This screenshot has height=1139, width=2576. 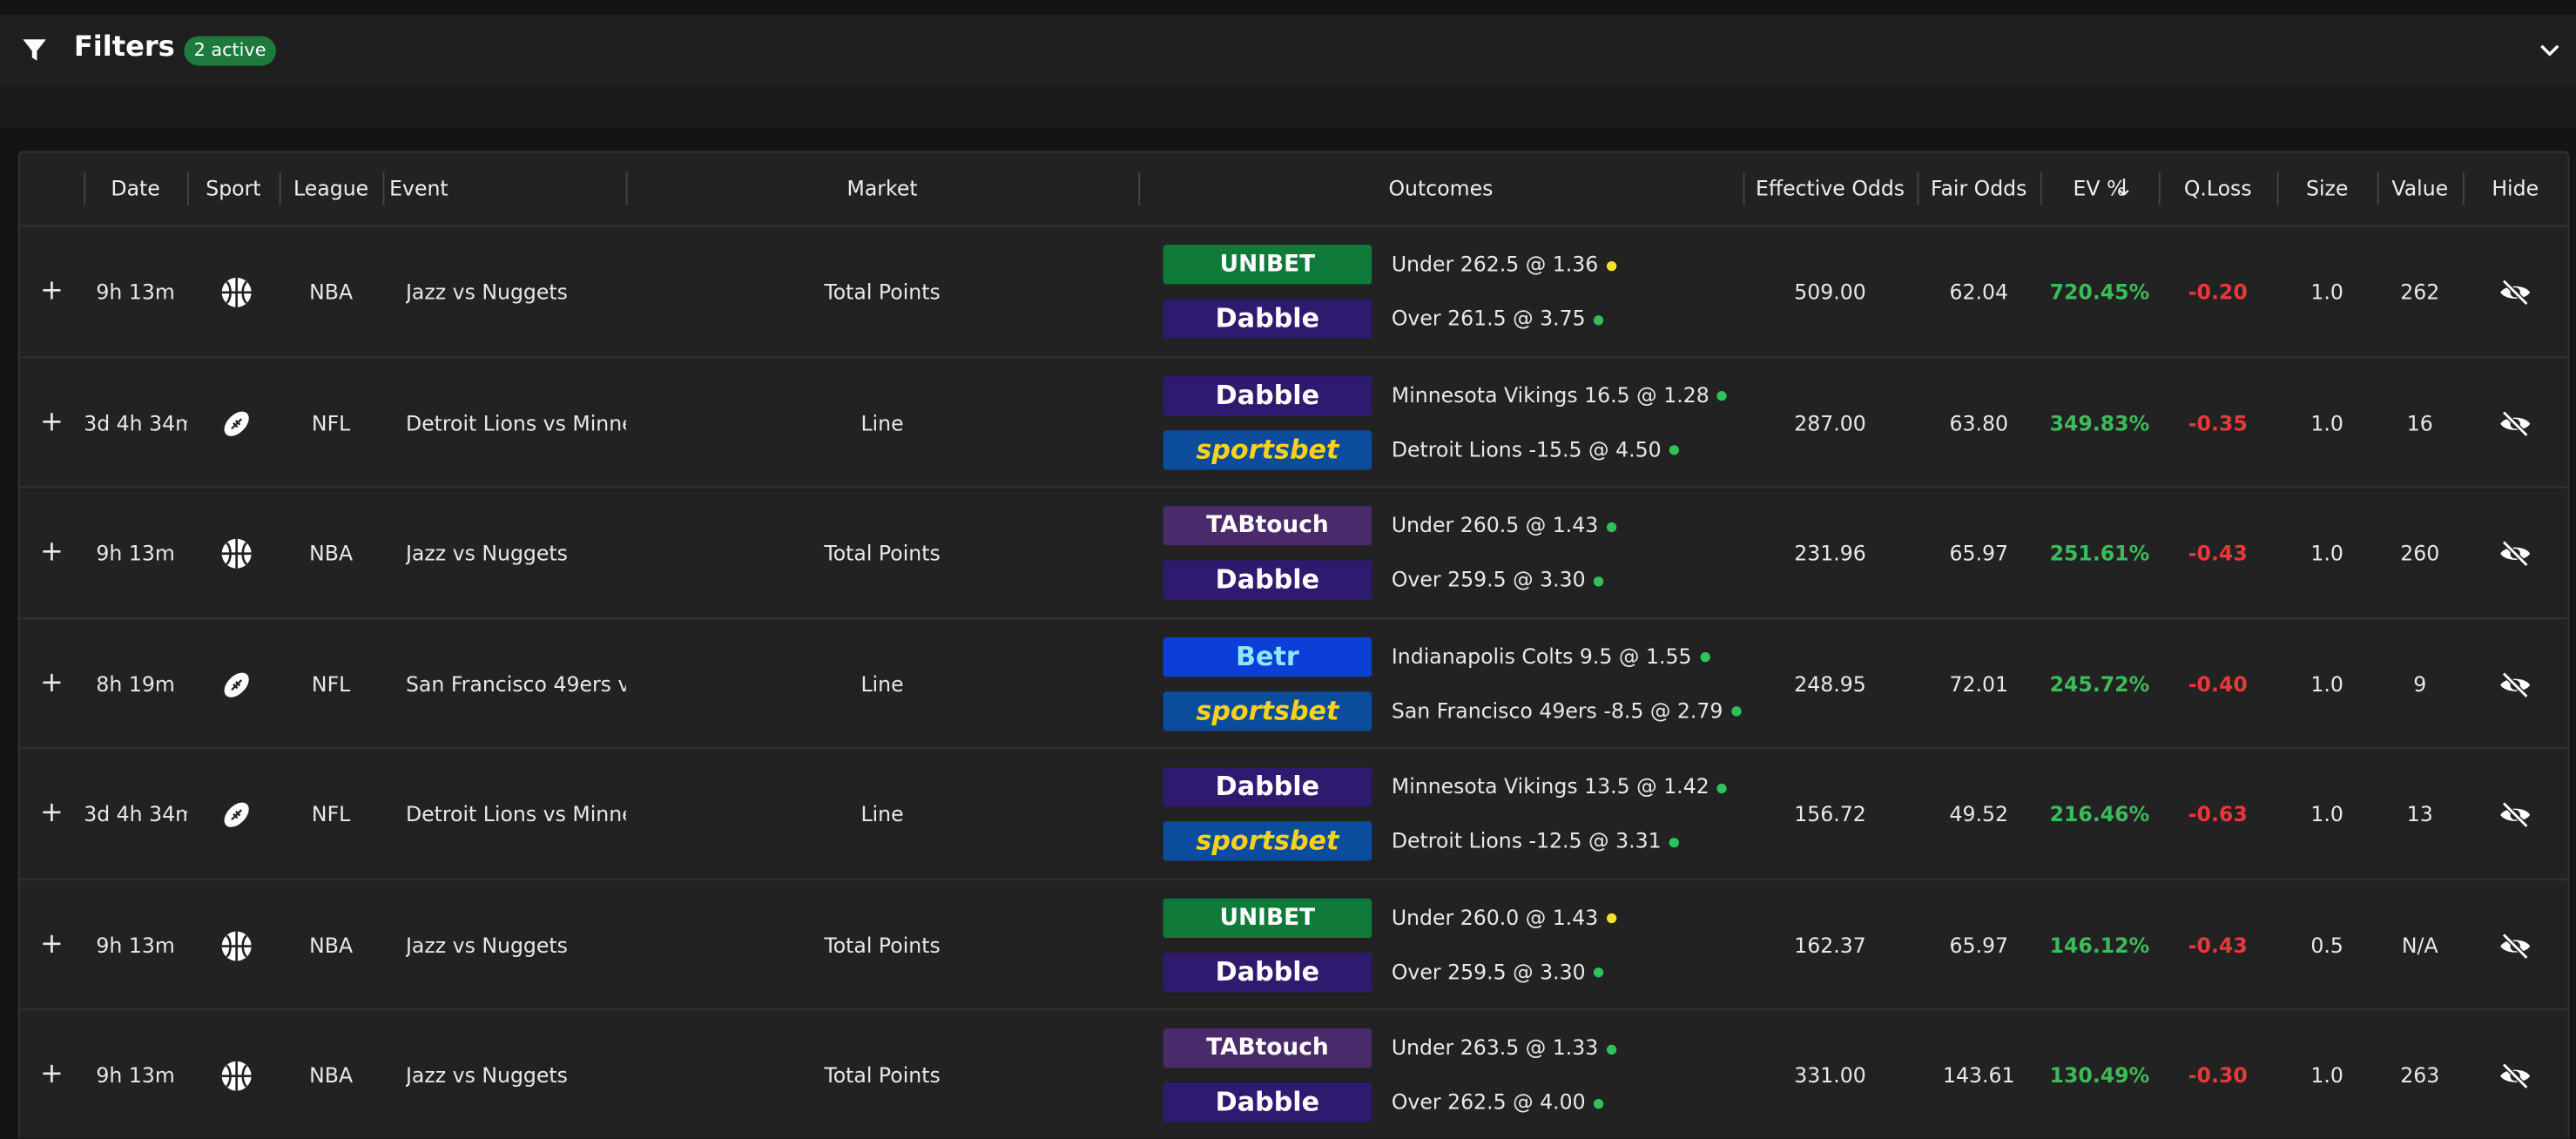 What do you see at coordinates (230, 51) in the screenshot?
I see `active-badge: 2 active` at bounding box center [230, 51].